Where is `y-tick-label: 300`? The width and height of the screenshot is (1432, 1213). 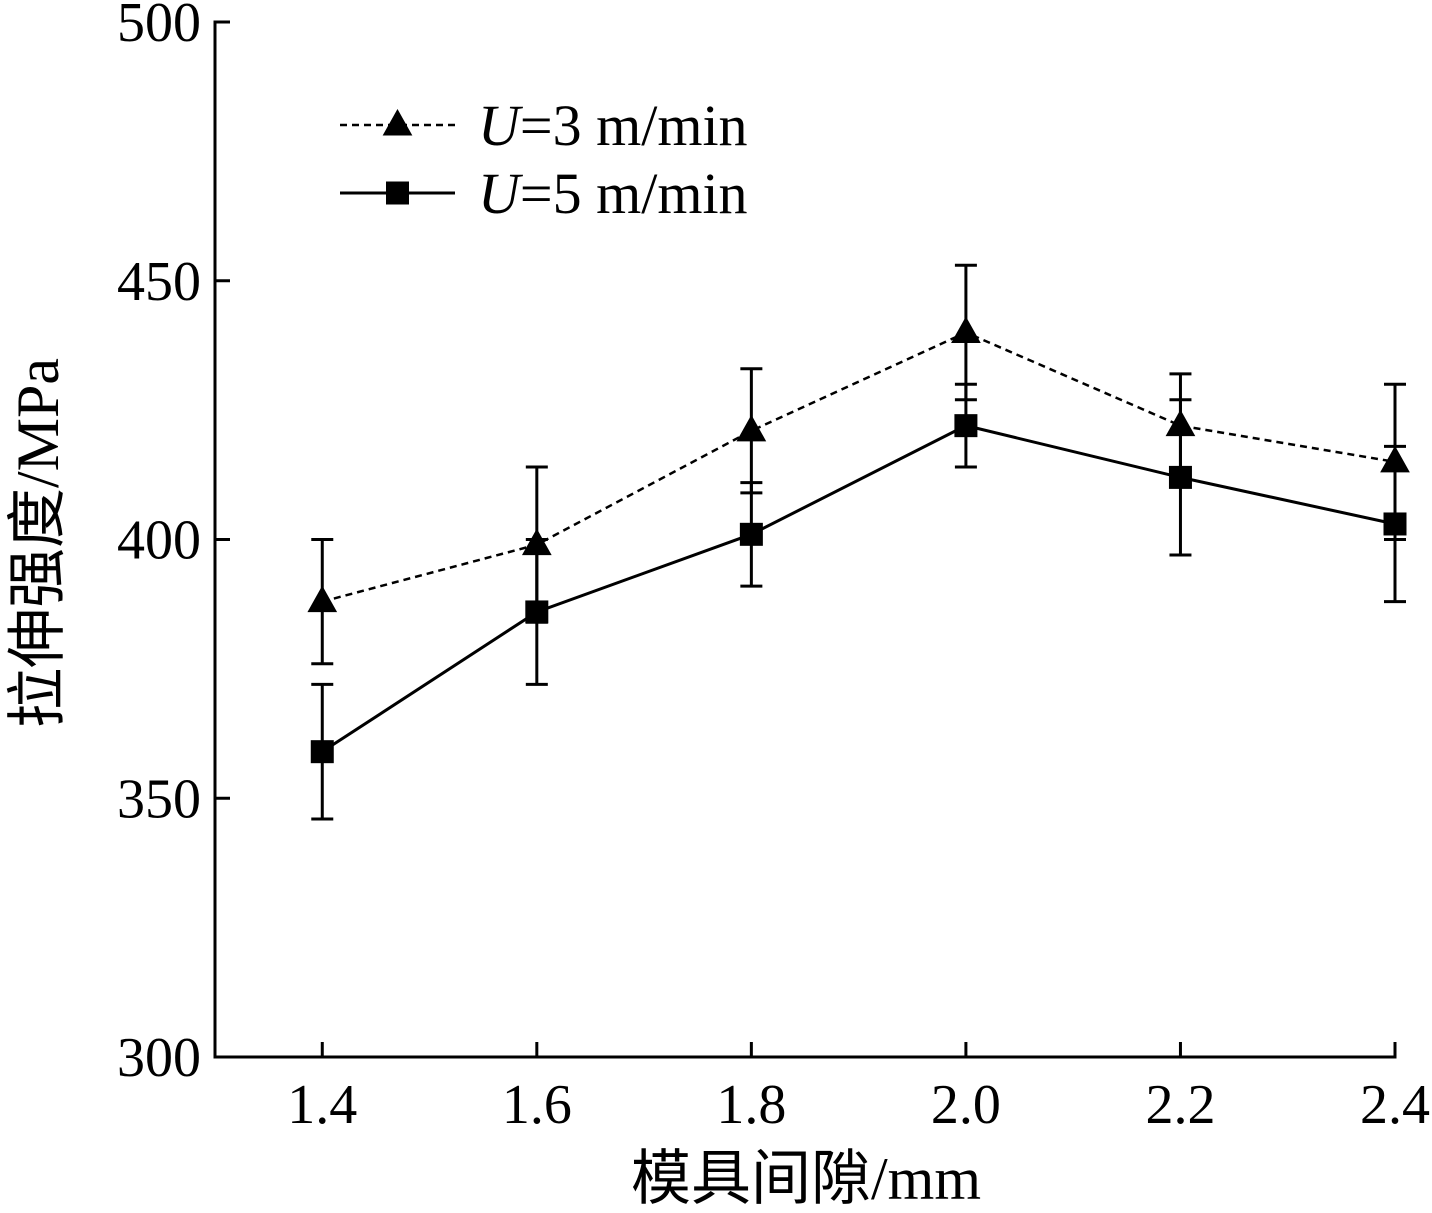 y-tick-label: 300 is located at coordinates (159, 1058).